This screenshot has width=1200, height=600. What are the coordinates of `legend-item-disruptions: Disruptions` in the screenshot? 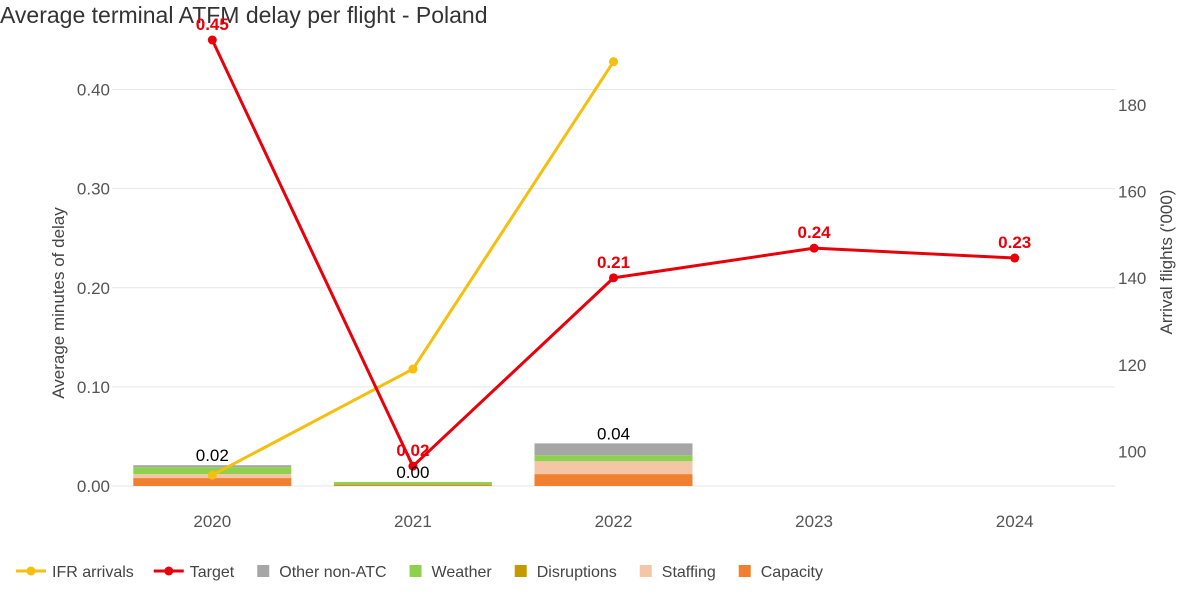 It's located at (565, 572).